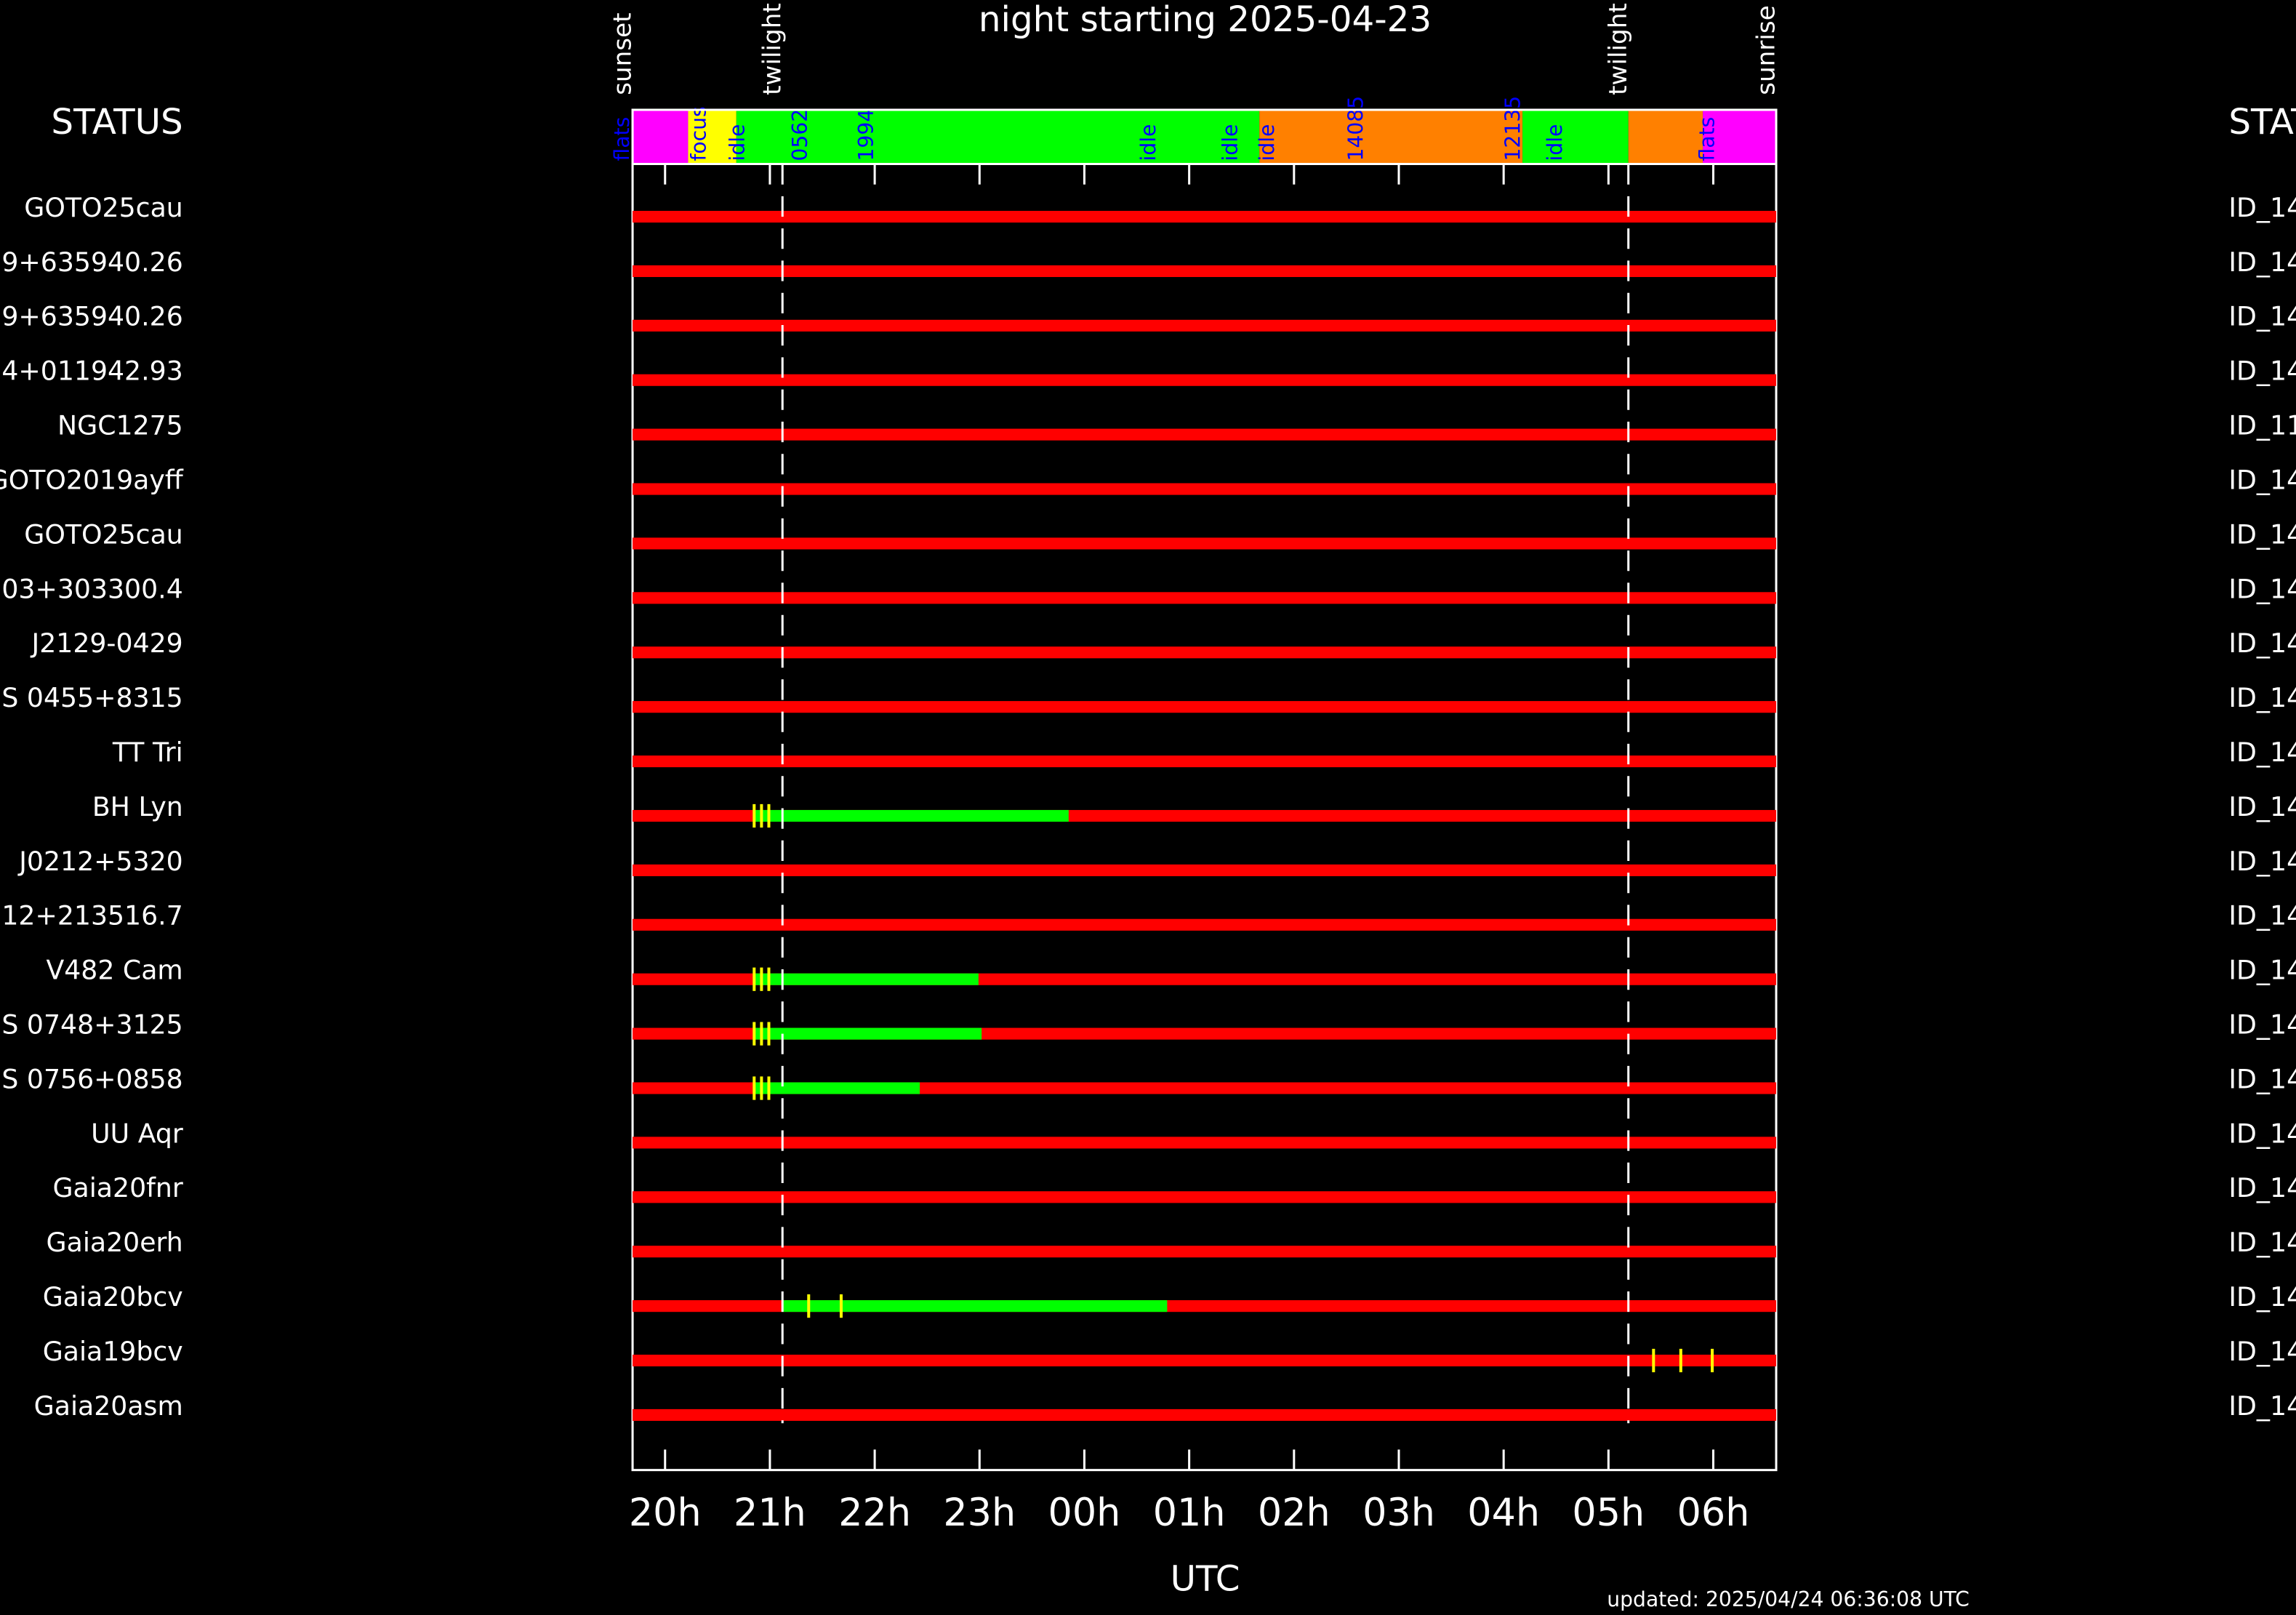 The height and width of the screenshot is (1615, 2296). I want to click on x-tick-label: 00h, so click(1084, 1513).